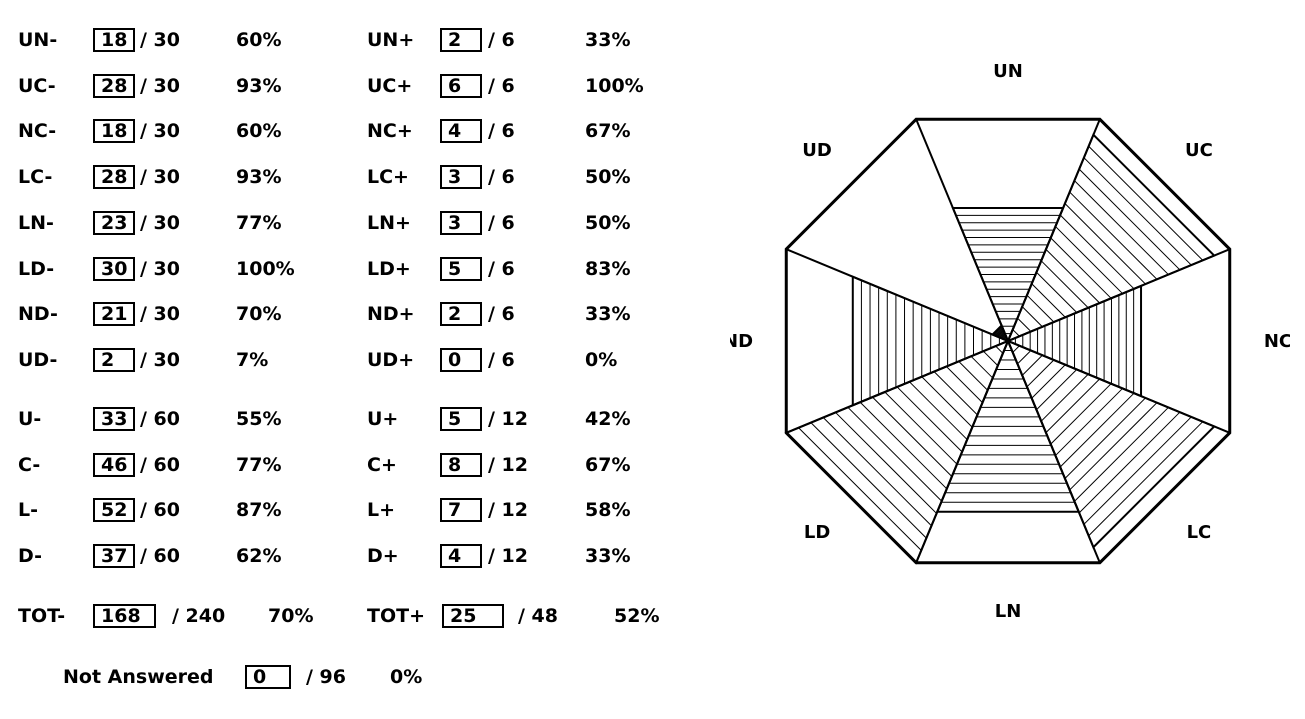 The image size is (1305, 719). I want to click on row-label: NC-, so click(37, 131).